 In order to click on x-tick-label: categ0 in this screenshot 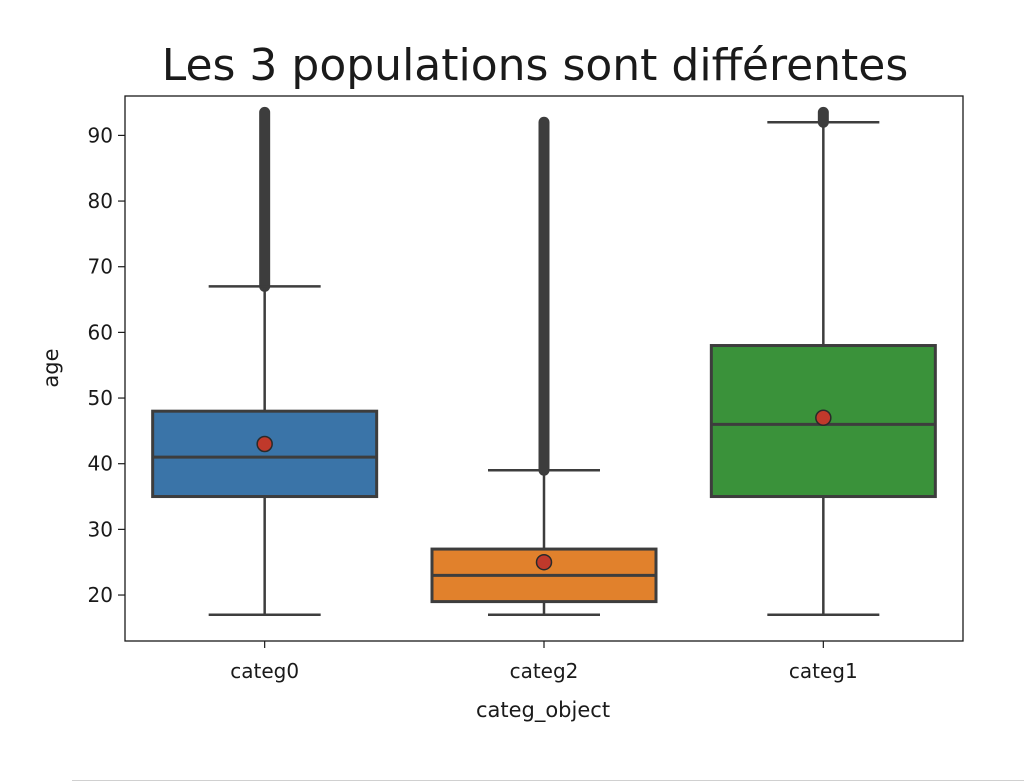, I will do `click(264, 671)`.